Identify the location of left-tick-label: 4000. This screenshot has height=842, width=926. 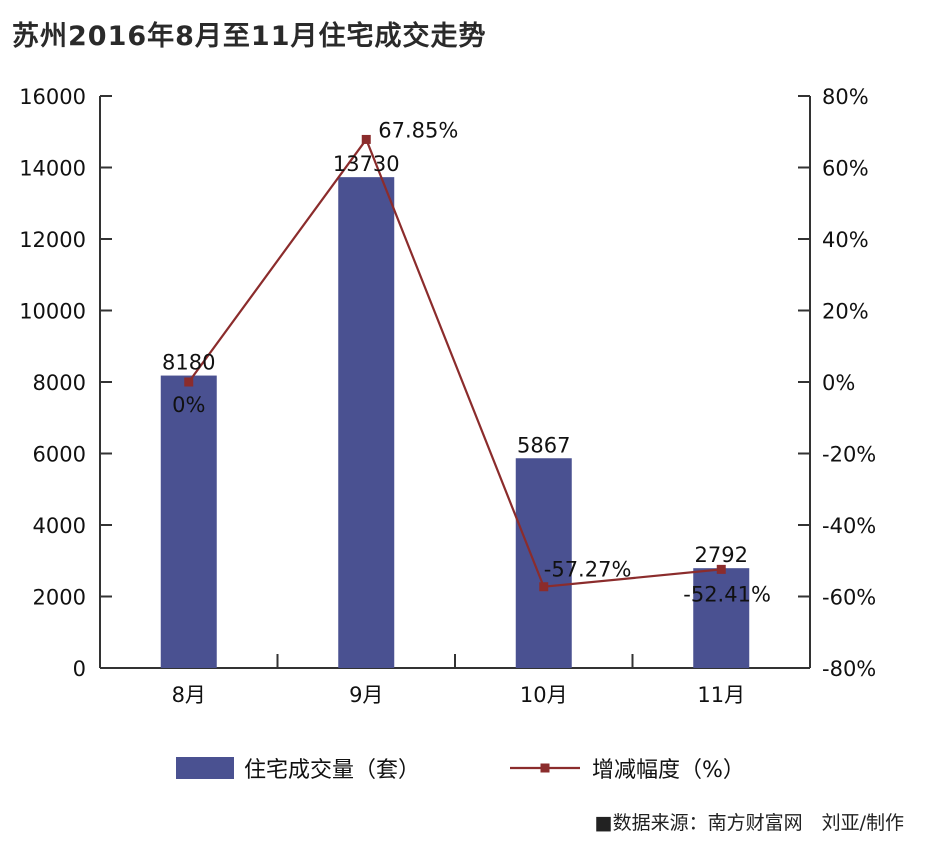
(59, 526).